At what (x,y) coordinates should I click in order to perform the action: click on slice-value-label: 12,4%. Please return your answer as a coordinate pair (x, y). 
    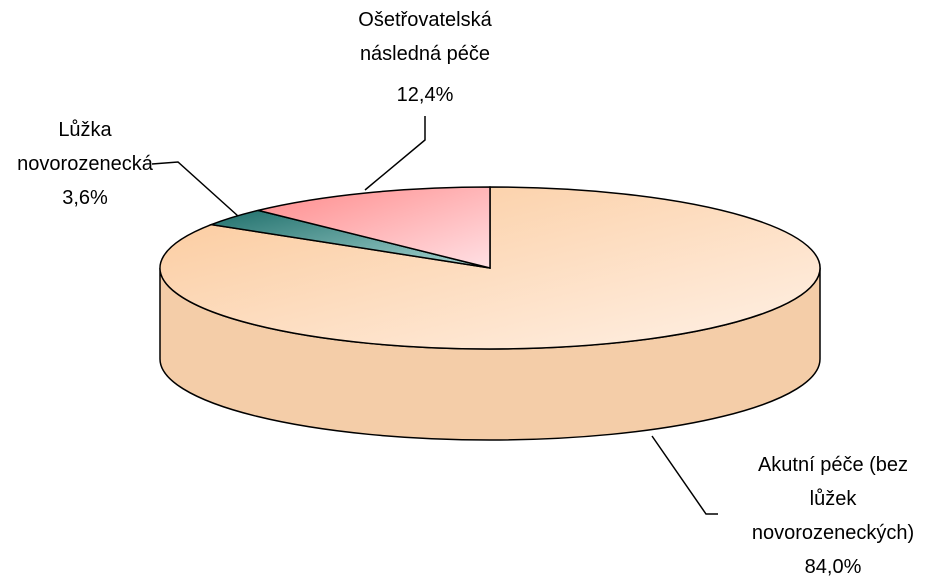
    Looking at the image, I should click on (425, 95).